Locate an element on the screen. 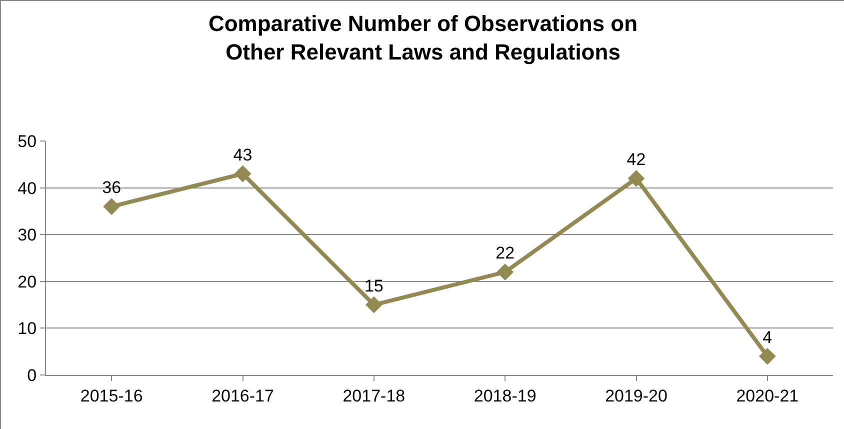  x-tick-label: 2018-19 is located at coordinates (505, 396).